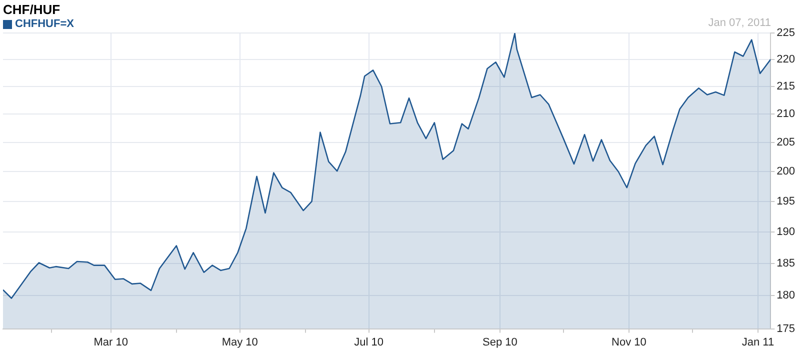 The width and height of the screenshot is (801, 354). What do you see at coordinates (739, 23) in the screenshot?
I see `text: Jan 07, 2011` at bounding box center [739, 23].